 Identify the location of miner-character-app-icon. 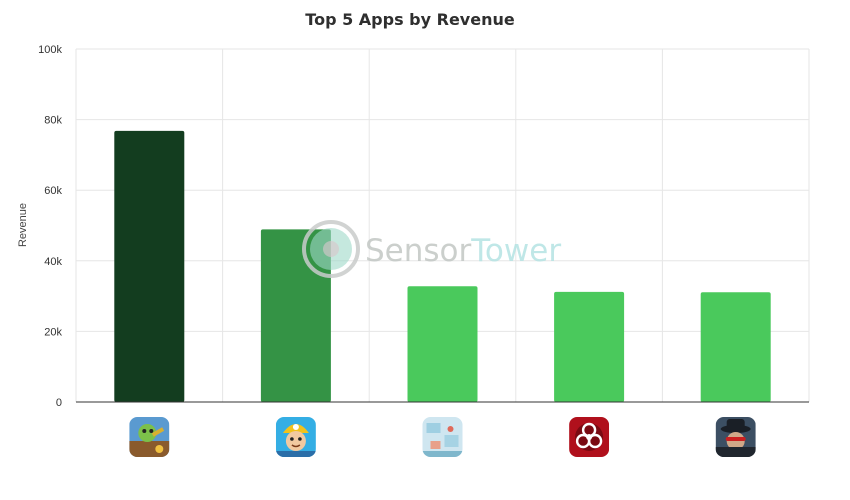
(295, 437).